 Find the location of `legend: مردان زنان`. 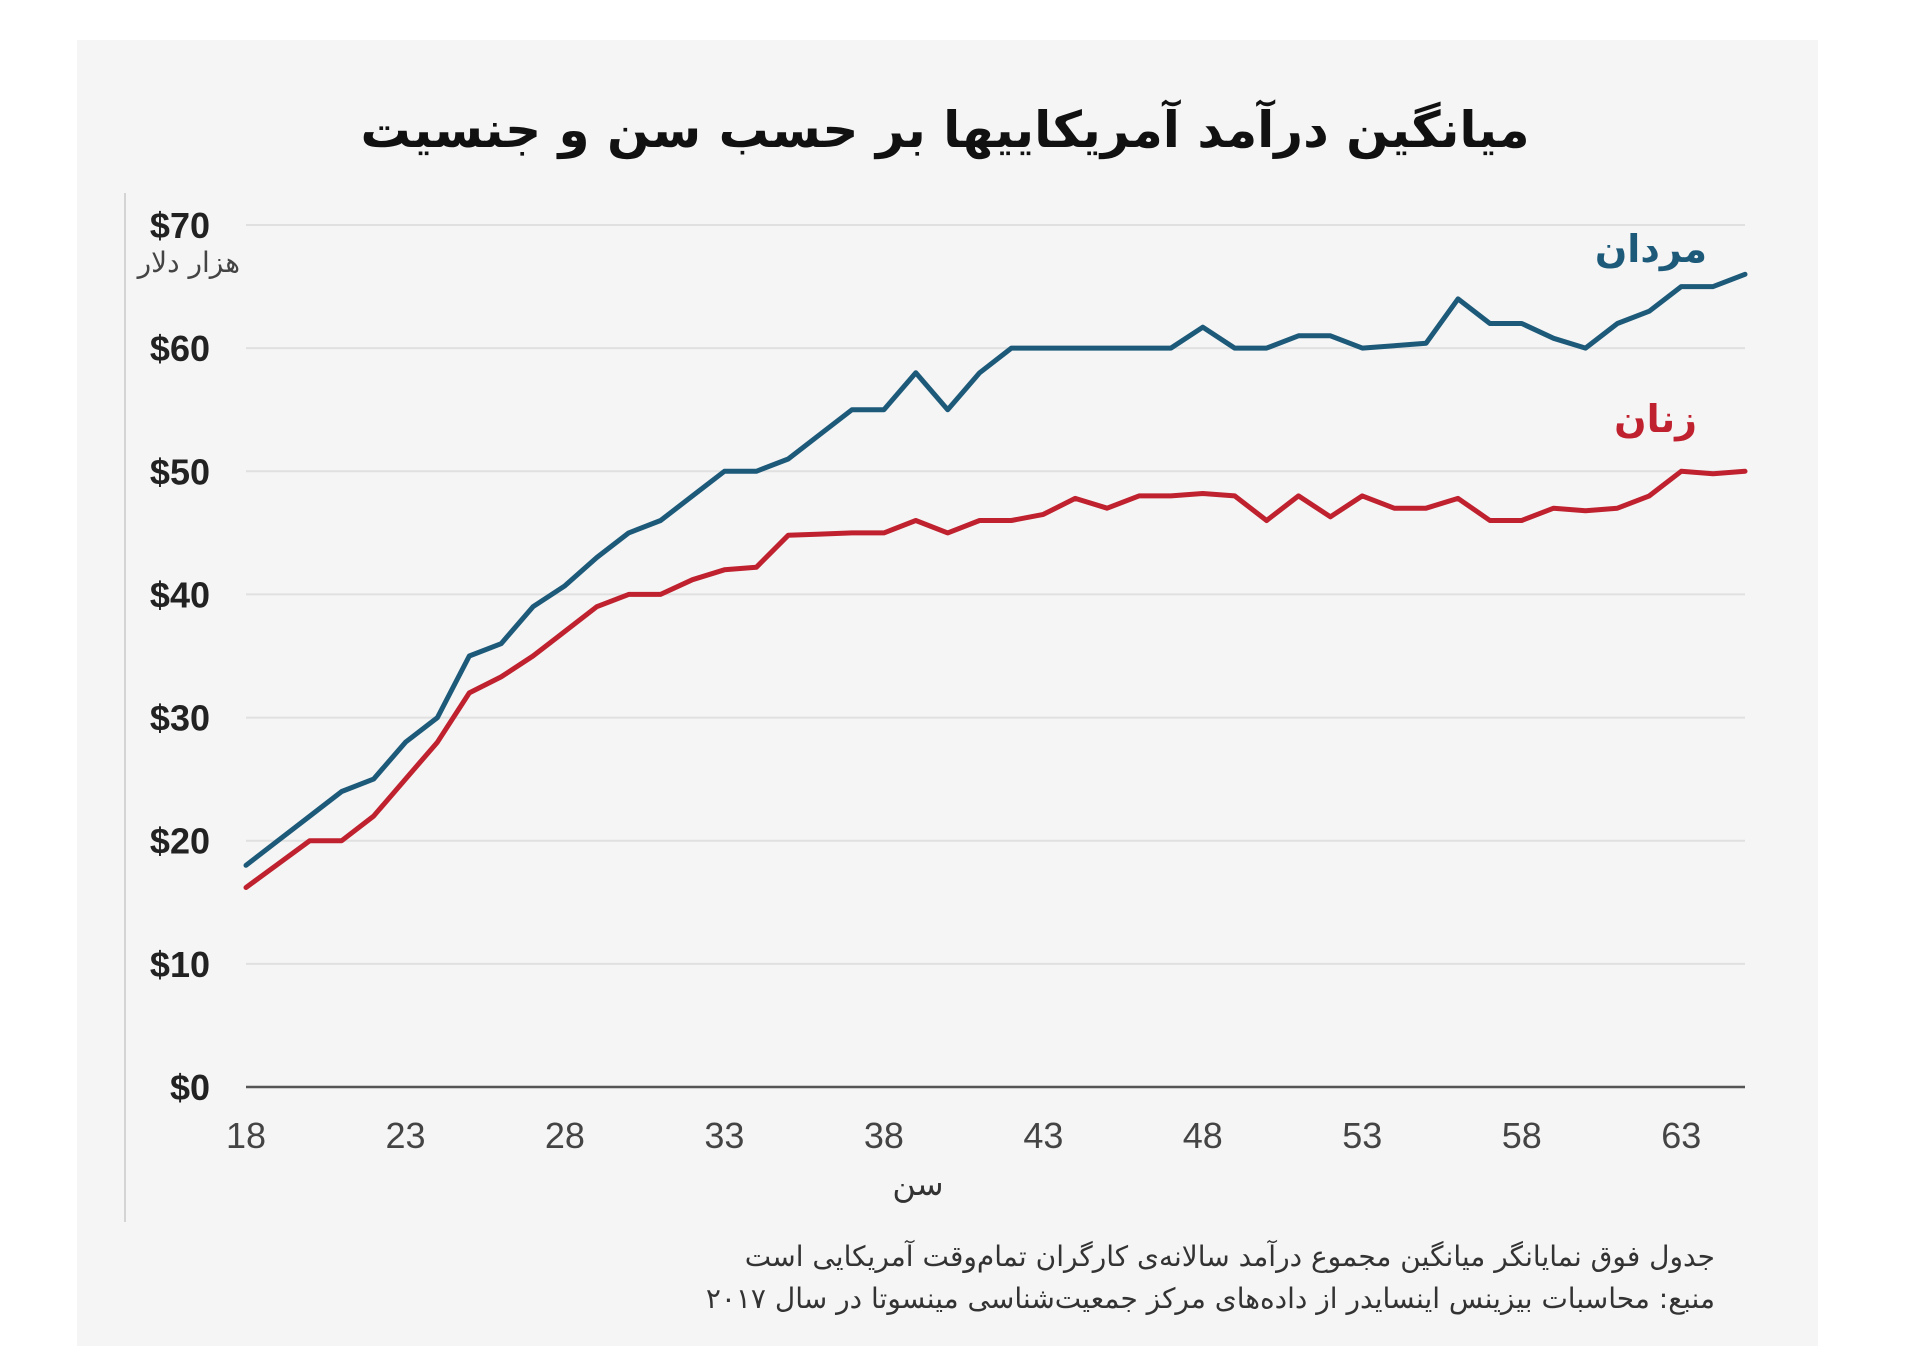

legend: مردان زنان is located at coordinates (1651, 334).